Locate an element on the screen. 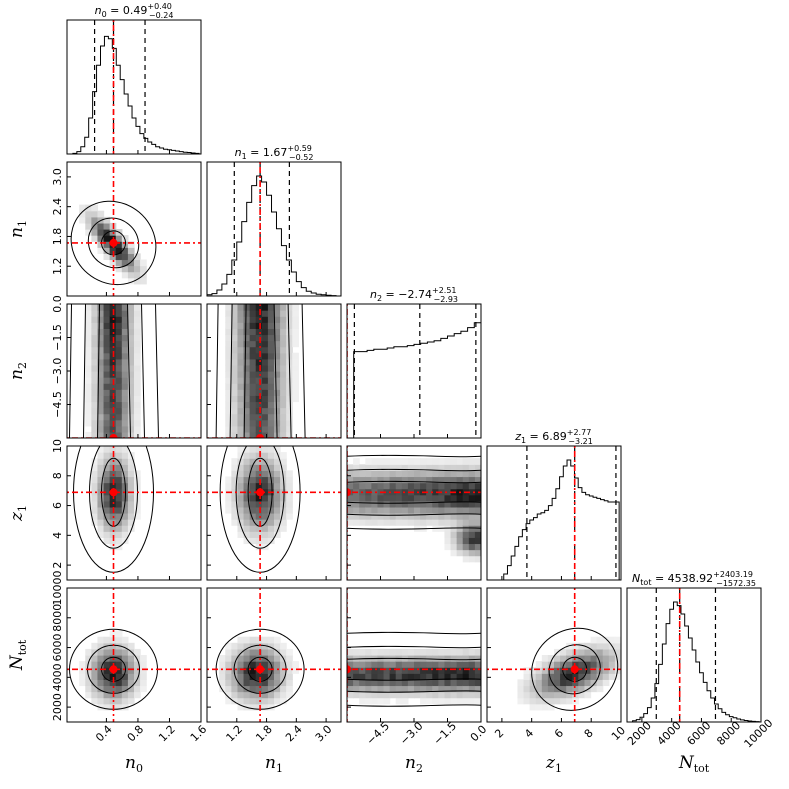  x-axis-label-n1: n1 is located at coordinates (274, 764).